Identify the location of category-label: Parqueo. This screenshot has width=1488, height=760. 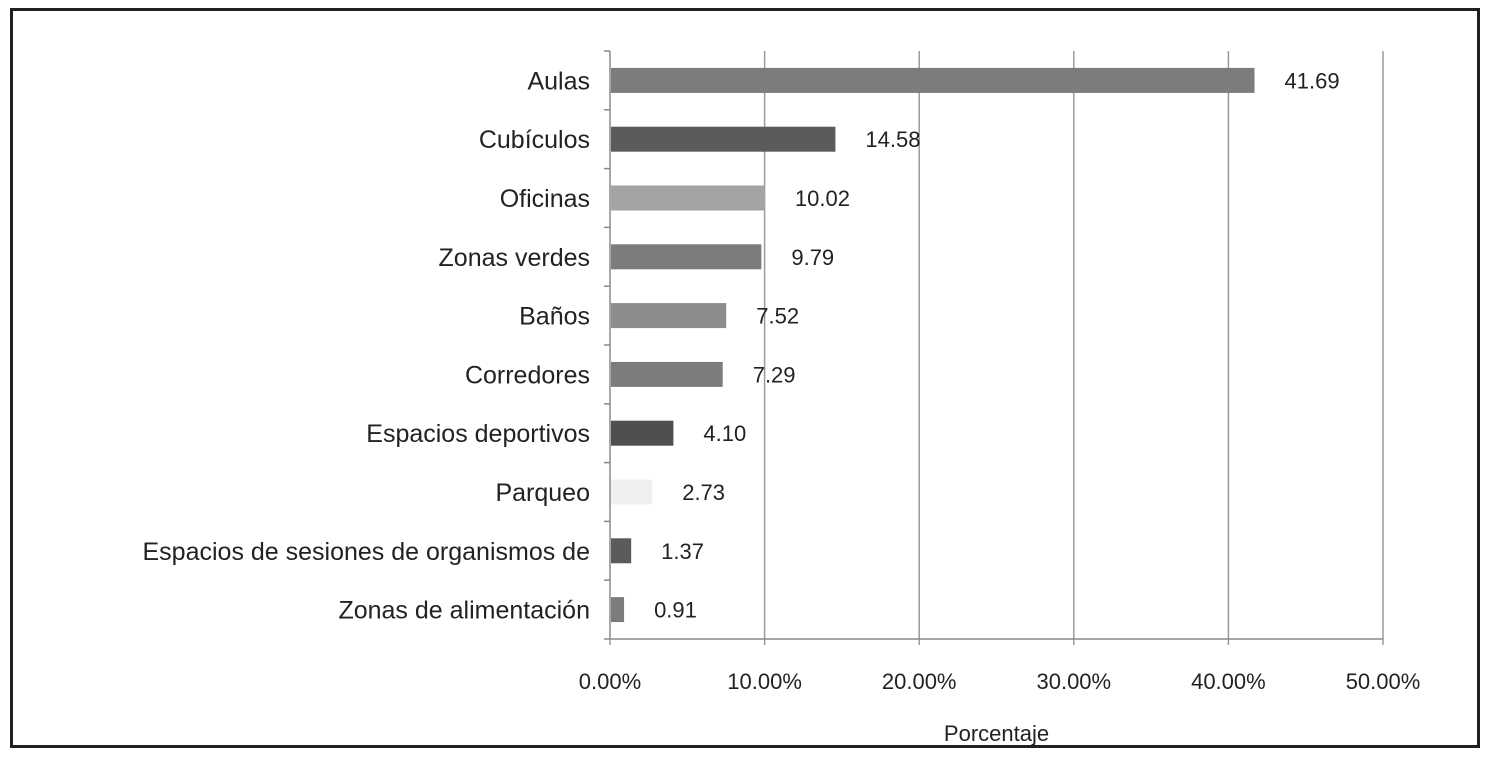
(542, 493).